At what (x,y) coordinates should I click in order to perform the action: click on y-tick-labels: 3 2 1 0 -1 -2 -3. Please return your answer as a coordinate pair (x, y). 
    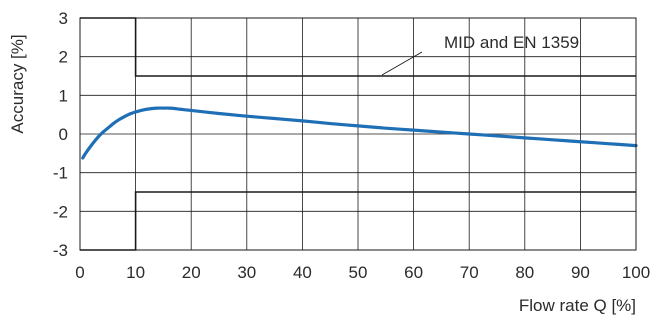
    Looking at the image, I should click on (60, 134).